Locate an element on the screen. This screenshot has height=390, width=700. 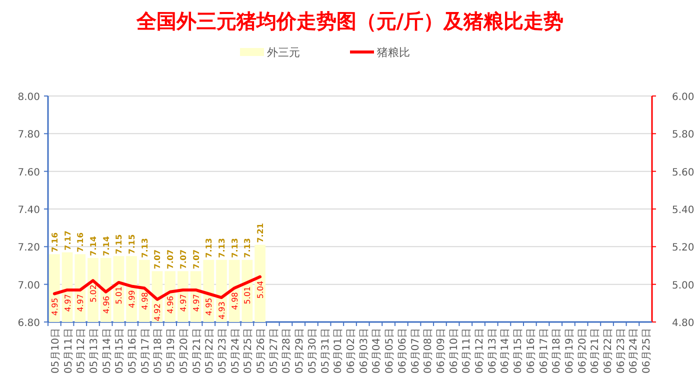
x-tick-label: 05月28日 is located at coordinates (287, 351).